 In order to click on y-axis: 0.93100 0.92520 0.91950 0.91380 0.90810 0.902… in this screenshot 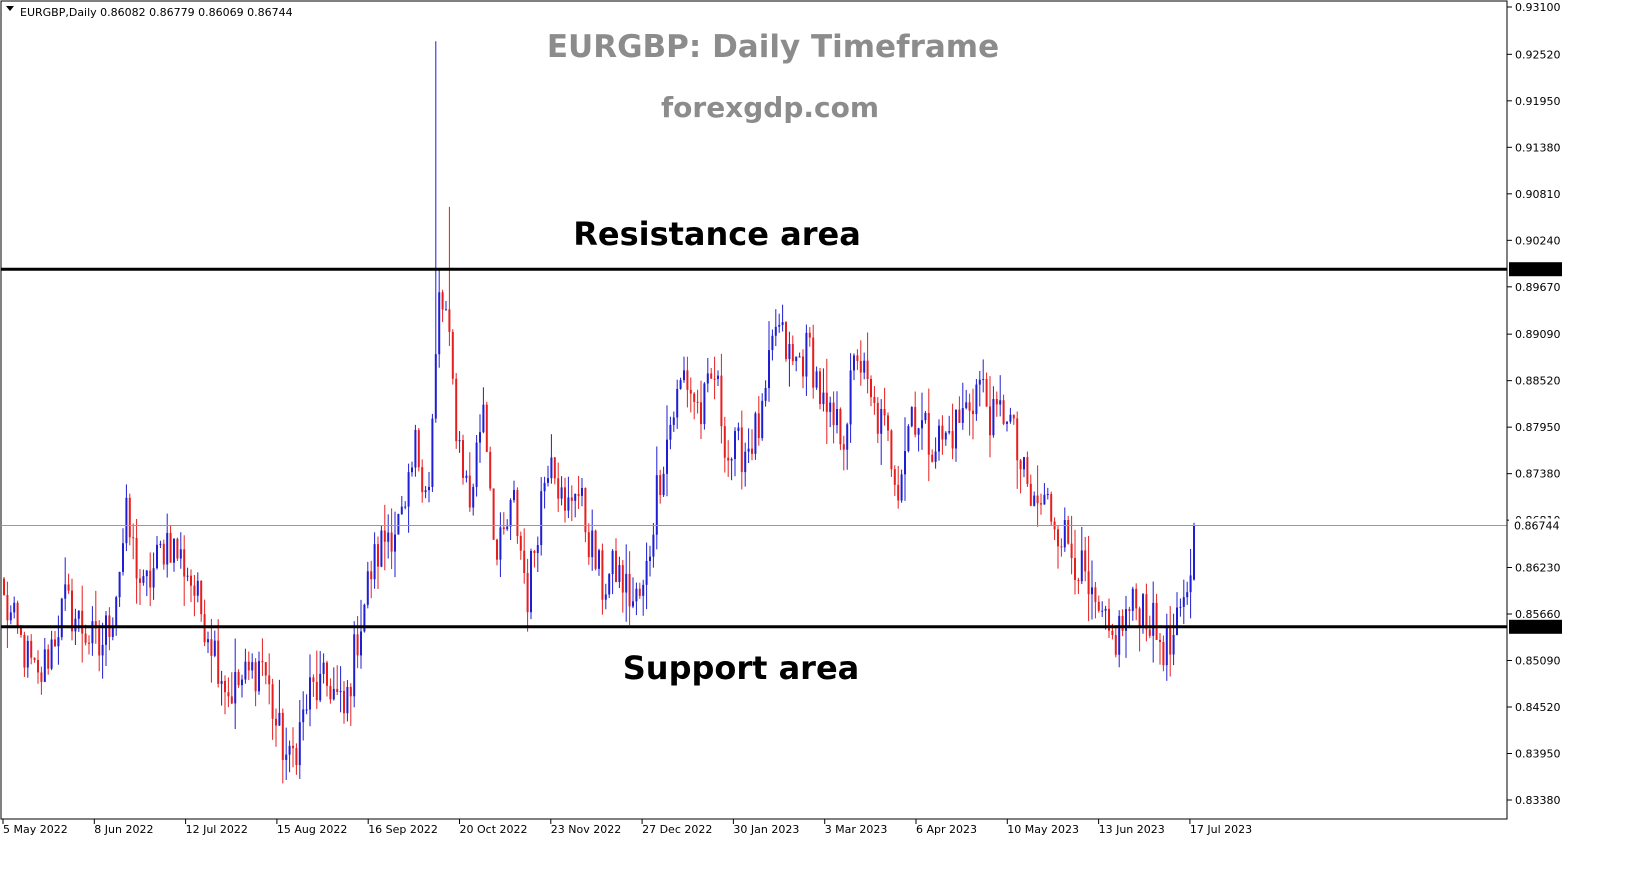, I will do `click(1533, 410)`.